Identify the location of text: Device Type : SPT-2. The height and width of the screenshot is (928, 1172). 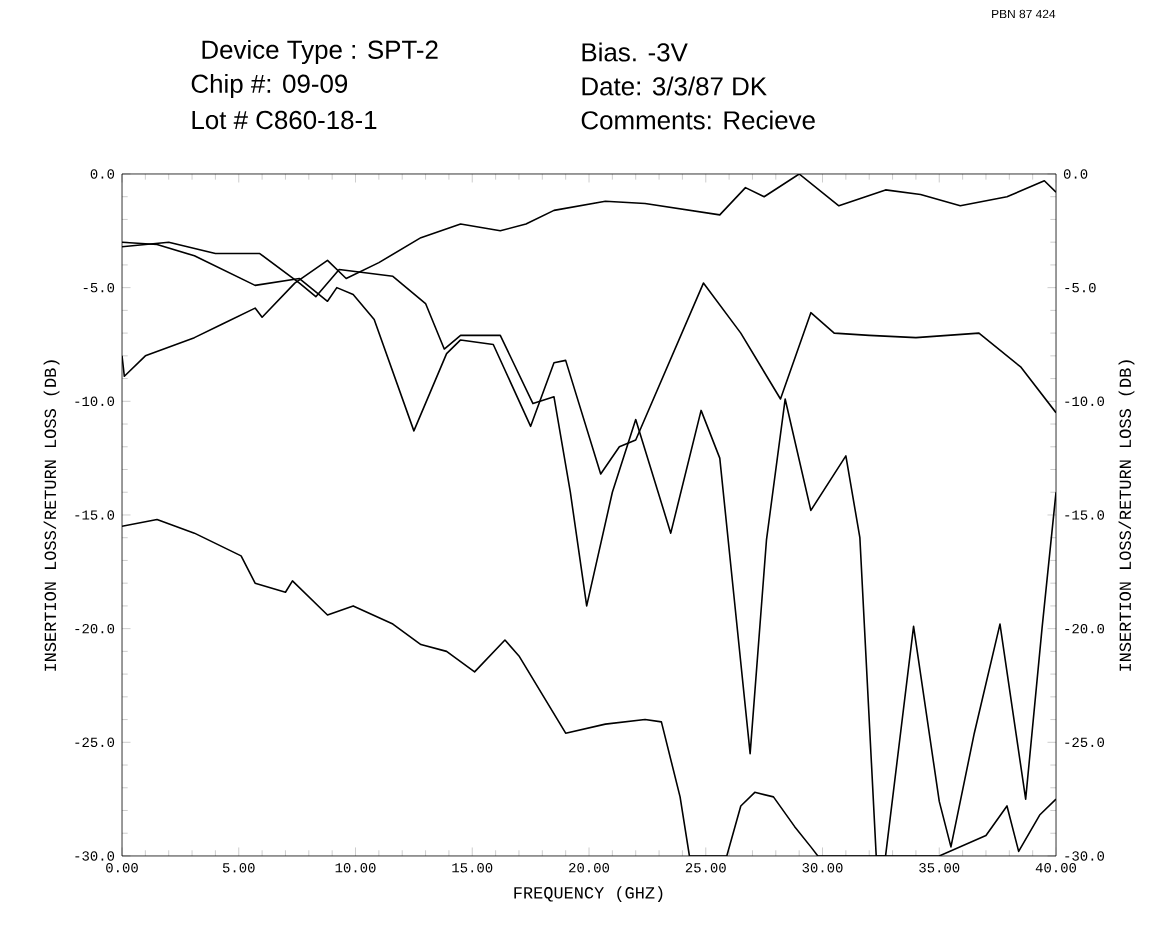
(320, 52).